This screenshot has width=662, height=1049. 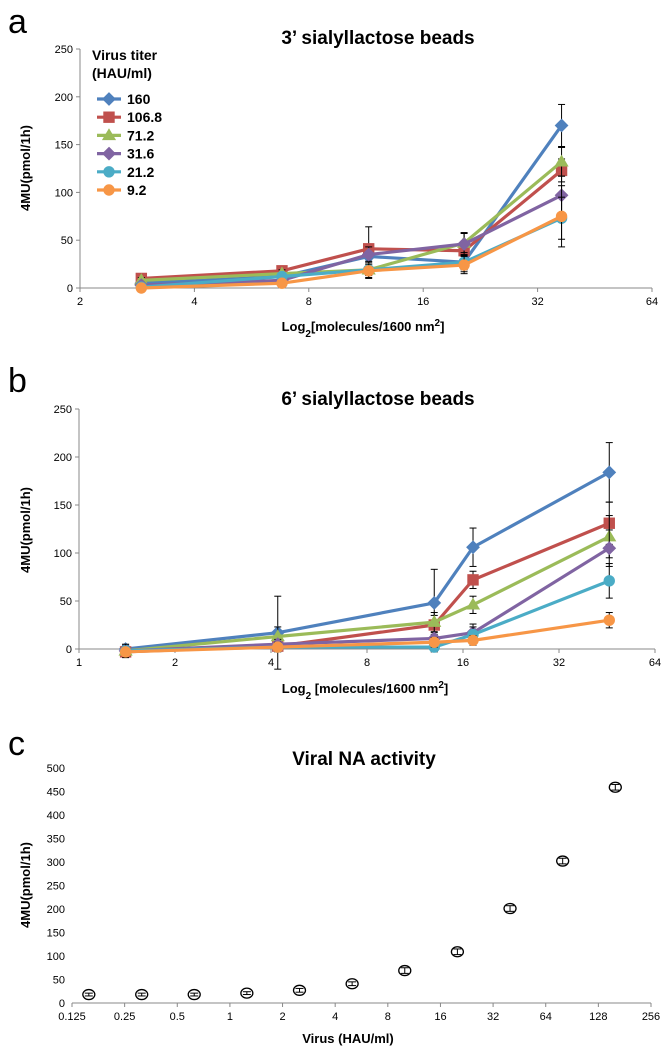 I want to click on x-tick-label: 0.25, so click(x=124, y=1017).